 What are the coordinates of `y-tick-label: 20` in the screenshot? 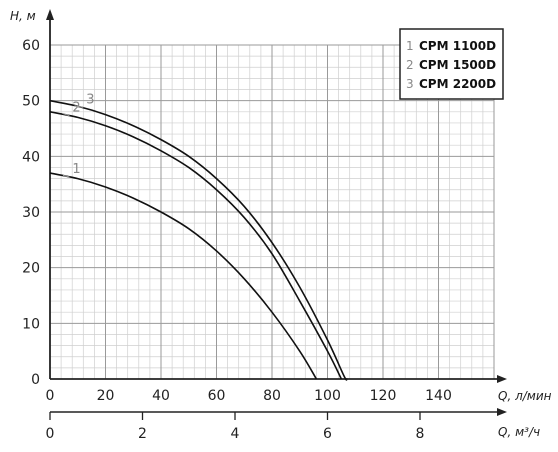 It's located at (31, 269).